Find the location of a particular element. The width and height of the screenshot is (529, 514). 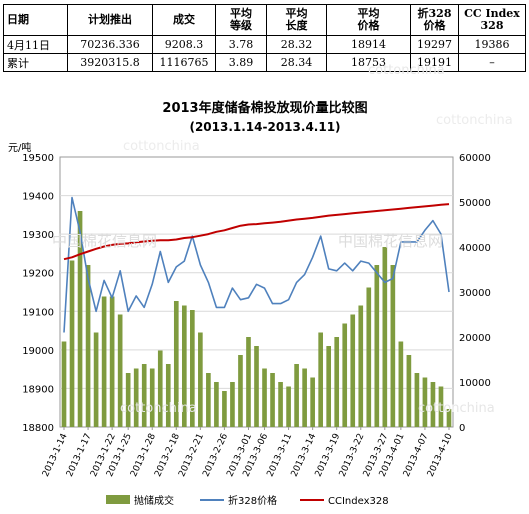

y-left-tick-label: 19300 is located at coordinates (38, 235).